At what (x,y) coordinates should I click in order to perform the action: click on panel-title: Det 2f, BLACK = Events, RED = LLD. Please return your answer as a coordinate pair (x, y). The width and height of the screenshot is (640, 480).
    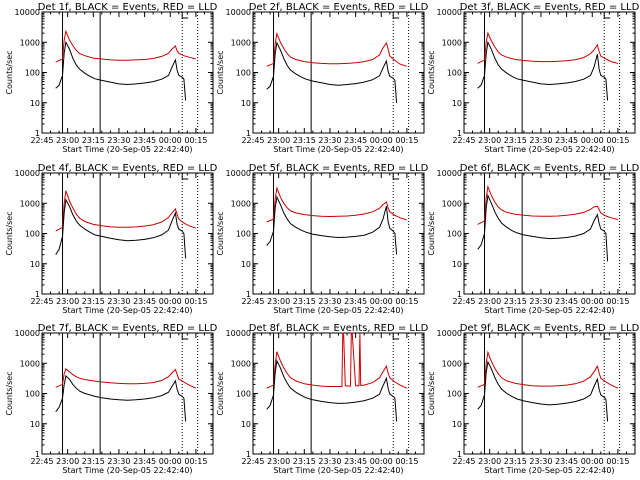
    Looking at the image, I should click on (339, 7).